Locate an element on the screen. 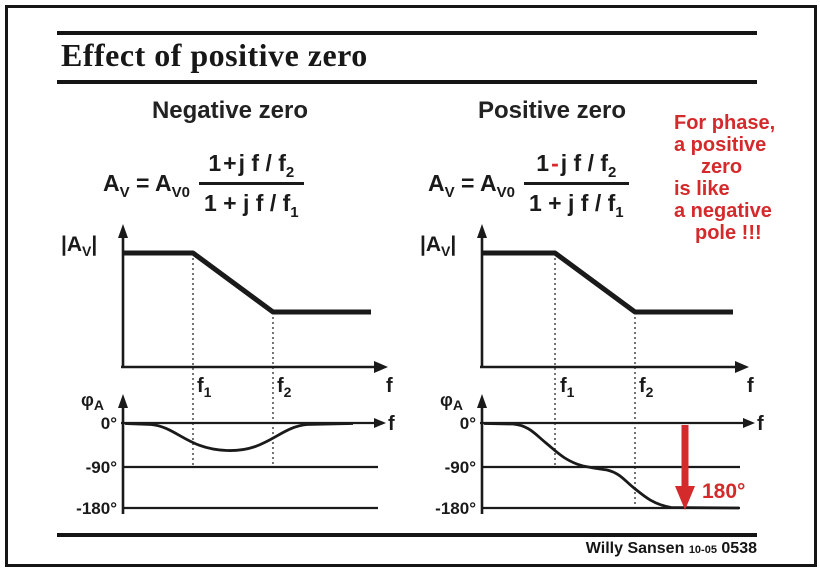  note-line: a positive is located at coordinates (720, 145).